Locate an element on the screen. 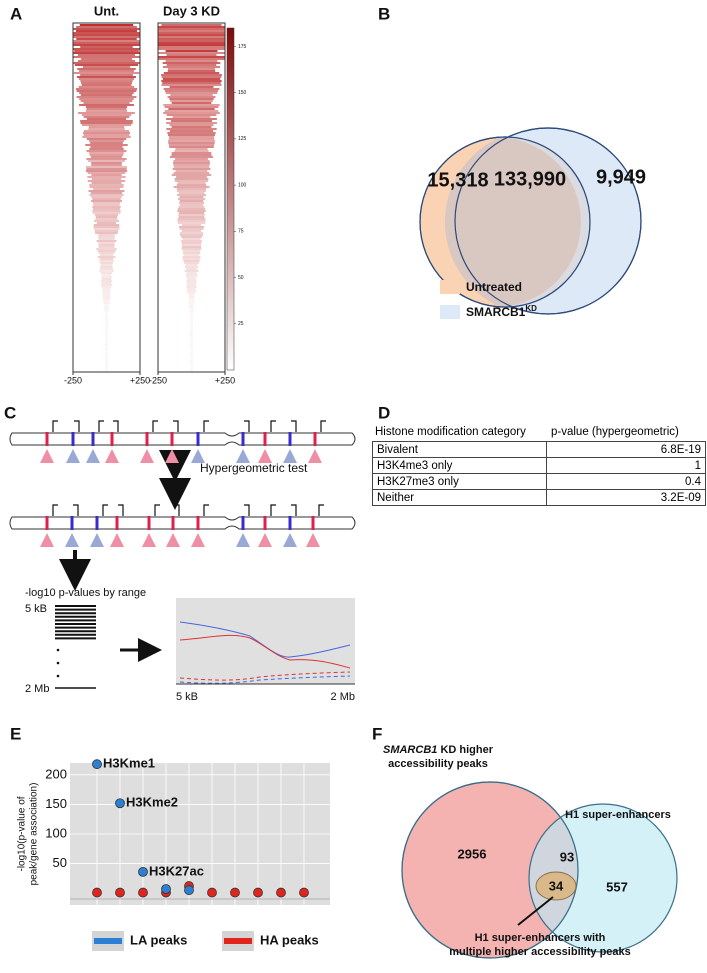 The image size is (707, 973). illustrative-line is located at coordinates (265, 676).